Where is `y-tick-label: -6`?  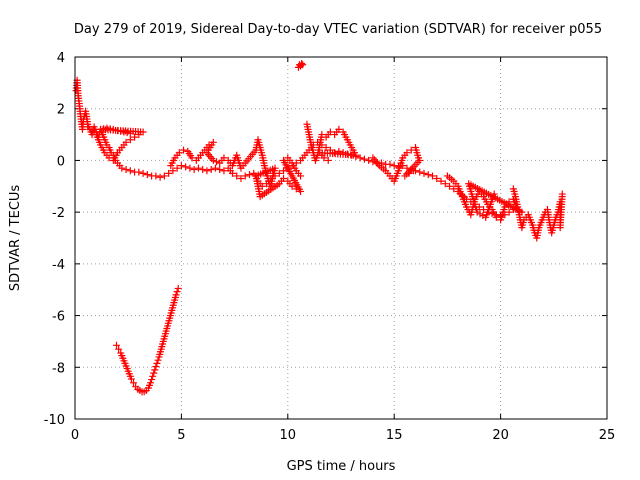 y-tick-label: -6 is located at coordinates (58, 317).